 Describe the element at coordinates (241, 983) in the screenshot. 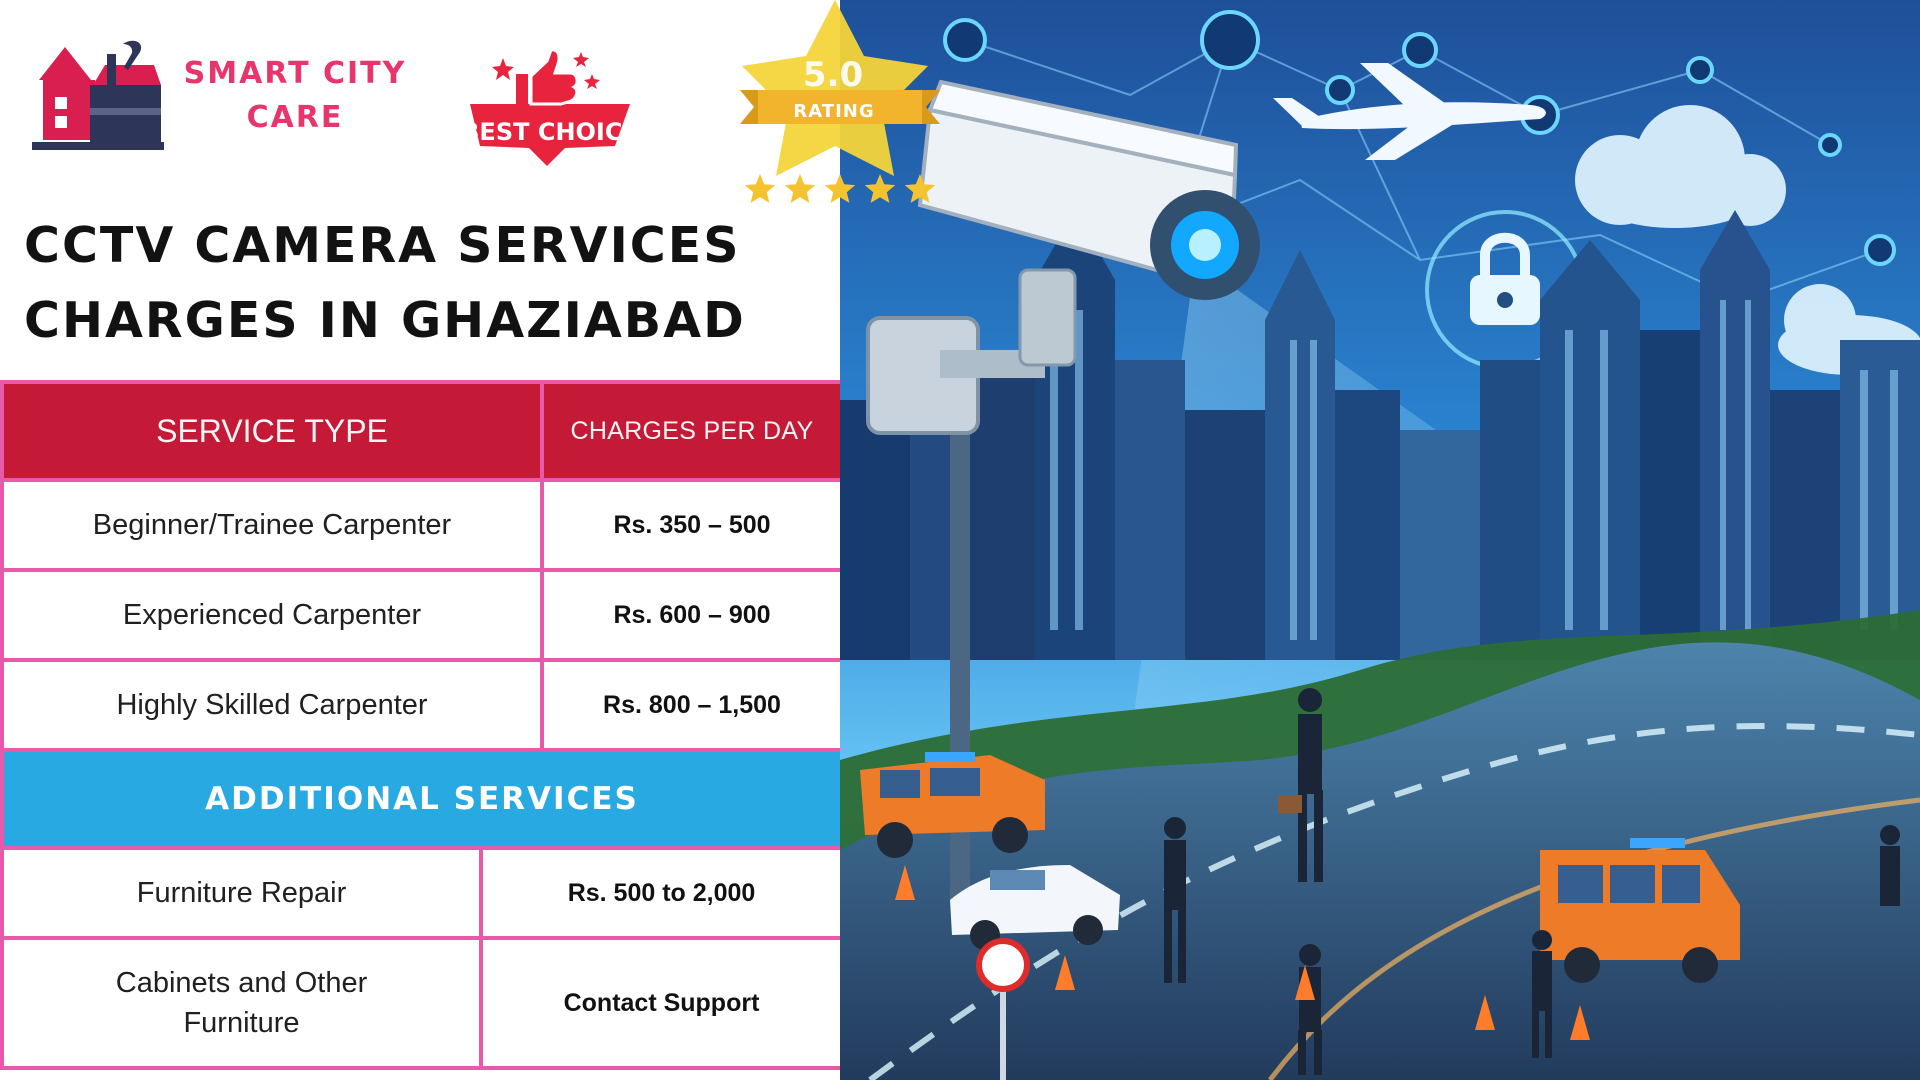

I see `service-name-line1: Cabinets and Other` at that location.